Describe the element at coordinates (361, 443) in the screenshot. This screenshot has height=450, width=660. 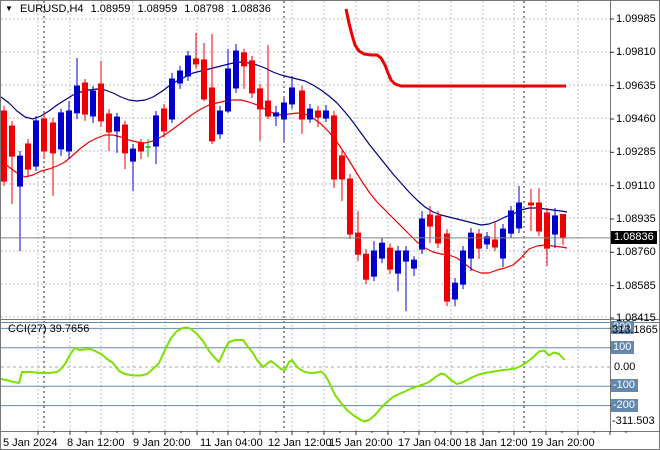
I see `time-axis-label: 15 Jan 20:00` at that location.